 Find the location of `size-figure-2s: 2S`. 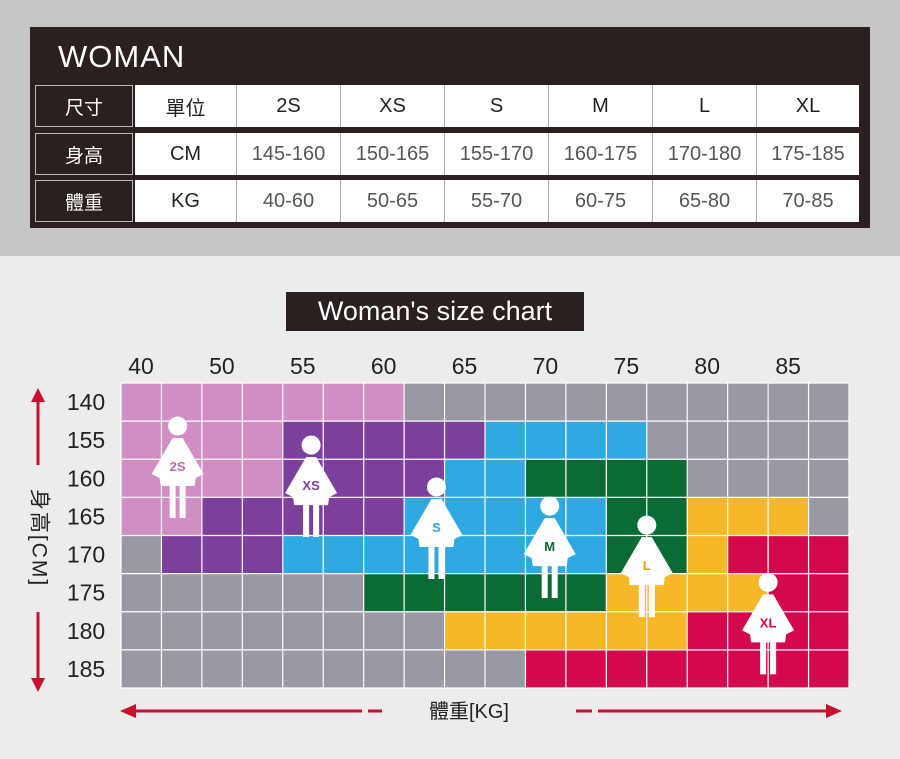

size-figure-2s: 2S is located at coordinates (177, 467).